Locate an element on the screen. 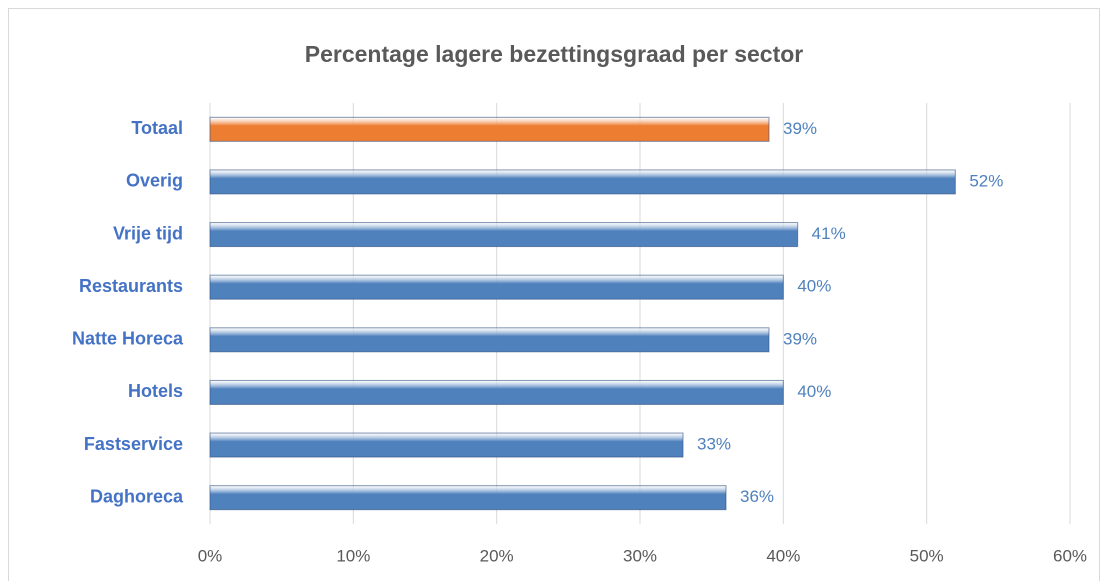 The image size is (1108, 586). y-tick-label: Hotels is located at coordinates (155, 391).